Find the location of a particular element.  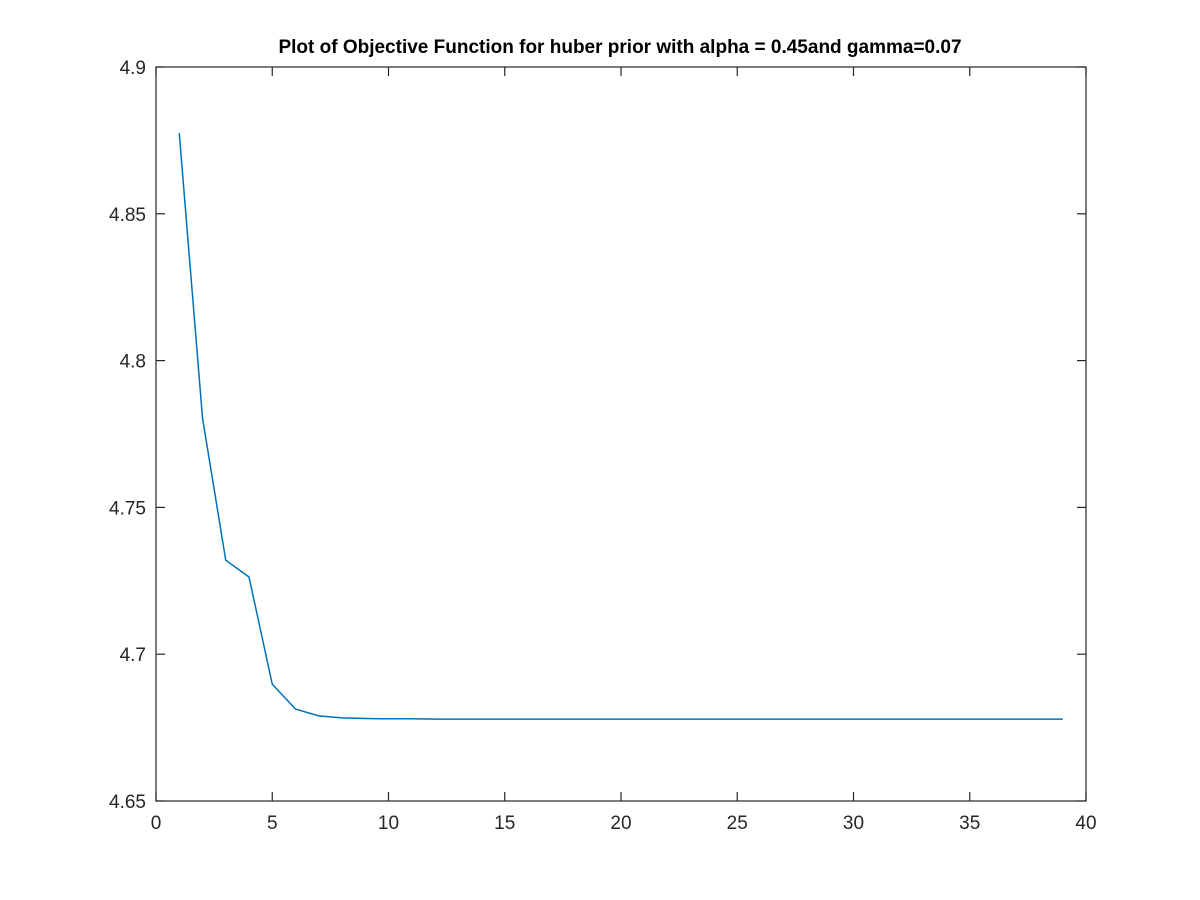

x-tick-label: 0 is located at coordinates (156, 823).